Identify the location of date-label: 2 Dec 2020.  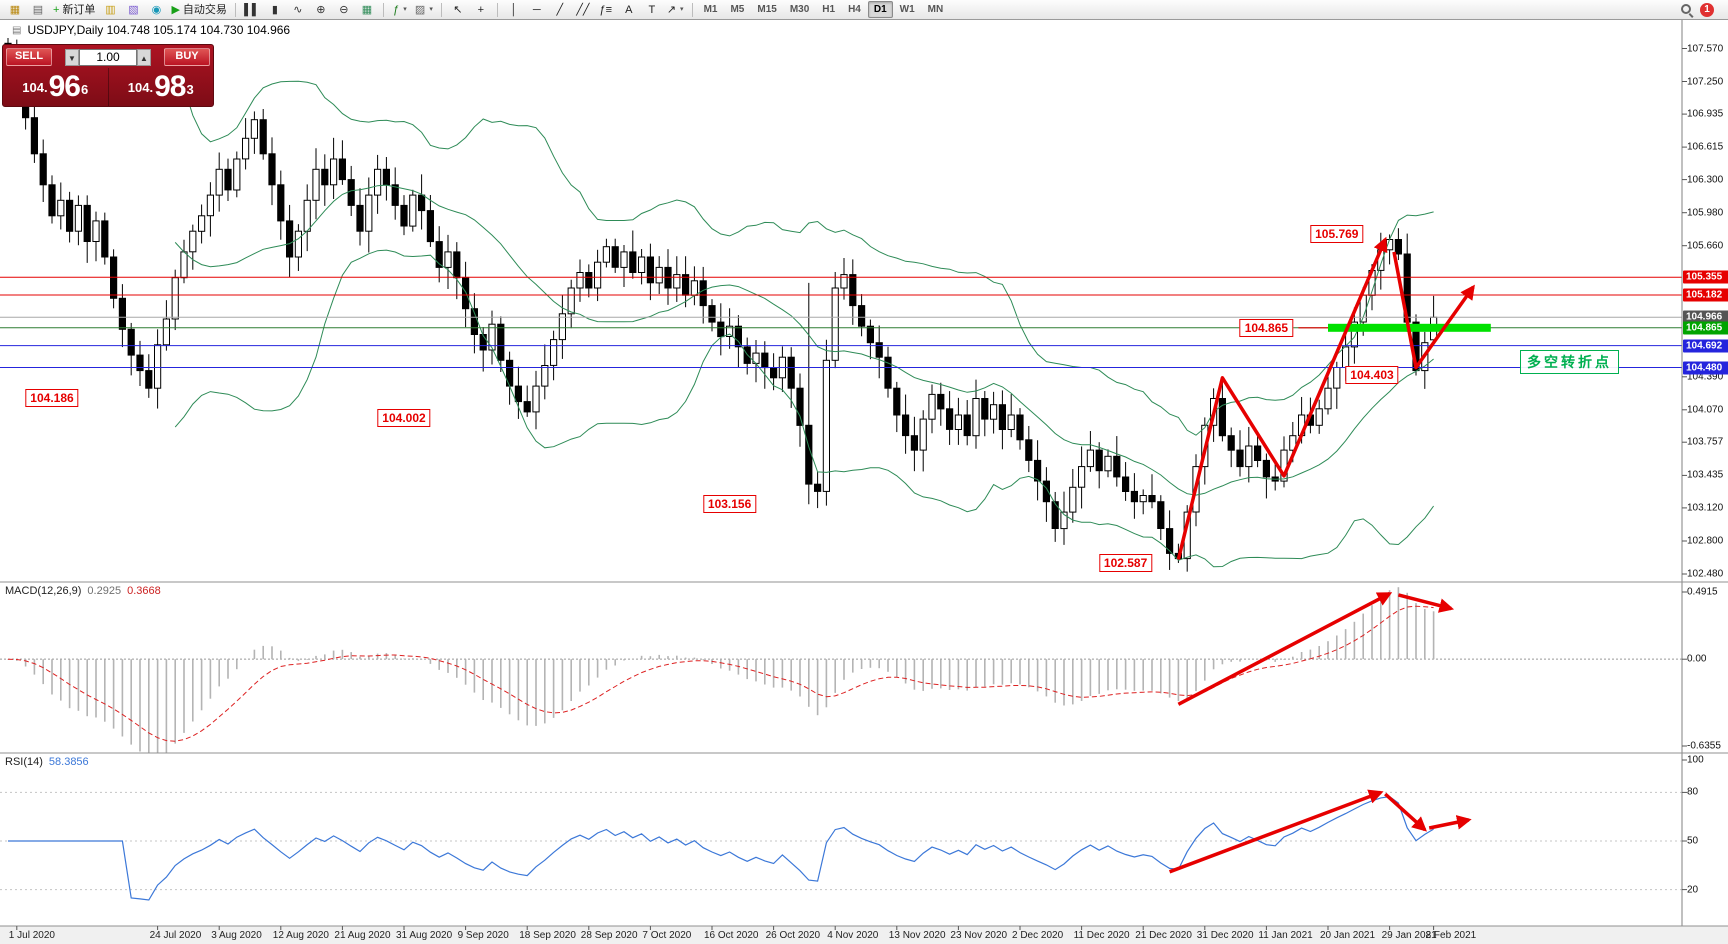
(1038, 935).